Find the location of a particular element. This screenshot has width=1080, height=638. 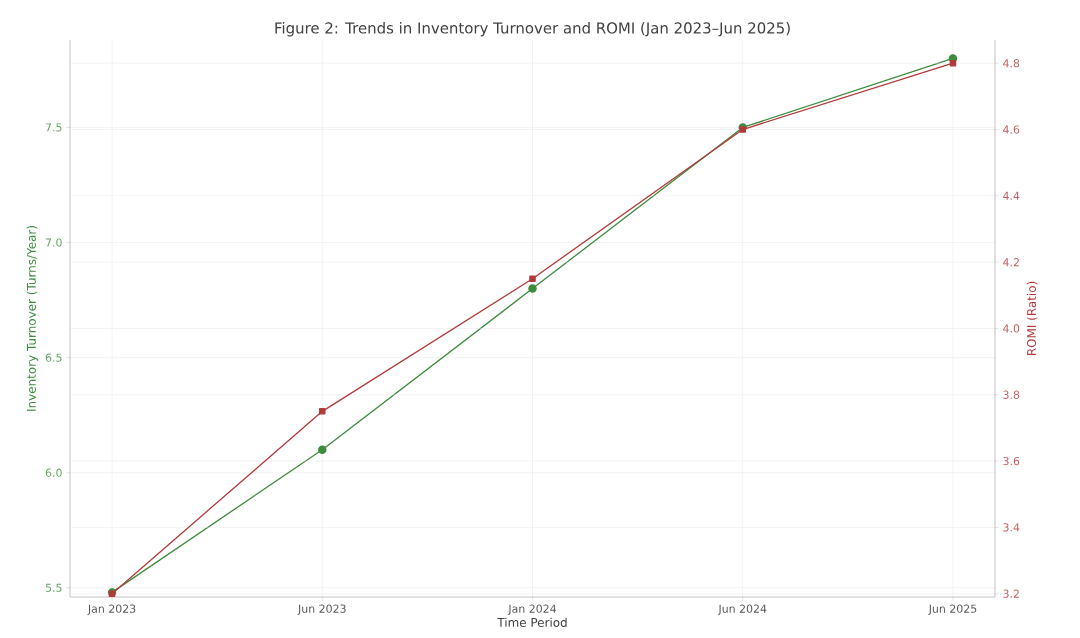

y2-tick-label: 3.2 is located at coordinates (1011, 593).